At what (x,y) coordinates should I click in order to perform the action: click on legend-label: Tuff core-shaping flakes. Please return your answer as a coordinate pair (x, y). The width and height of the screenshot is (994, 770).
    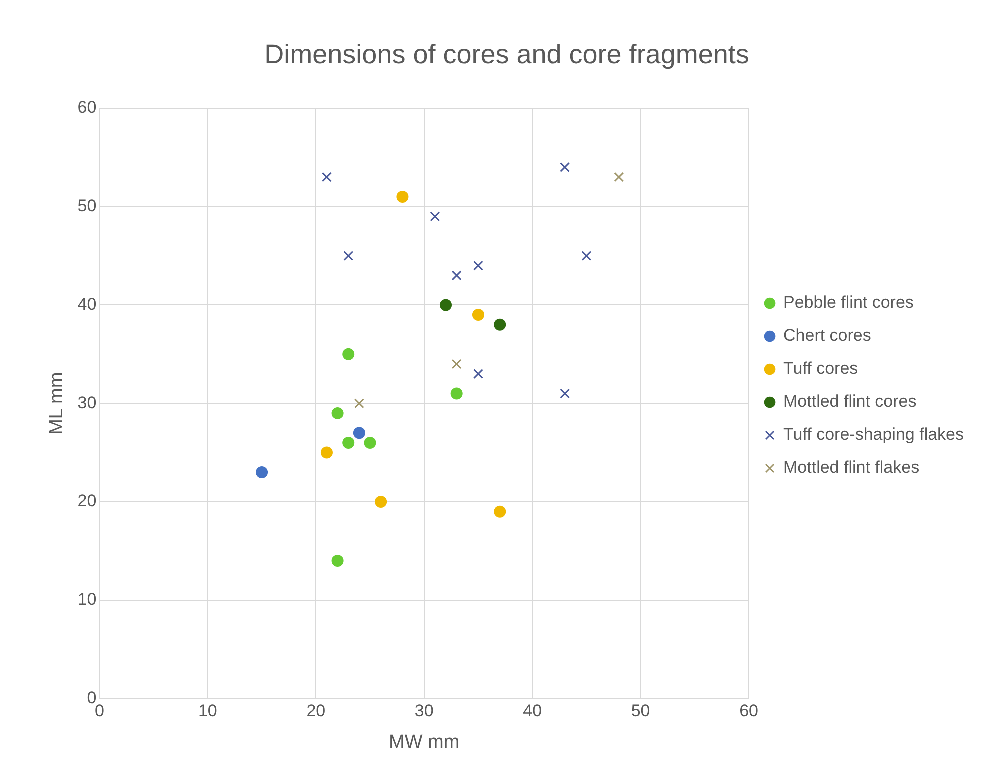
    Looking at the image, I should click on (874, 434).